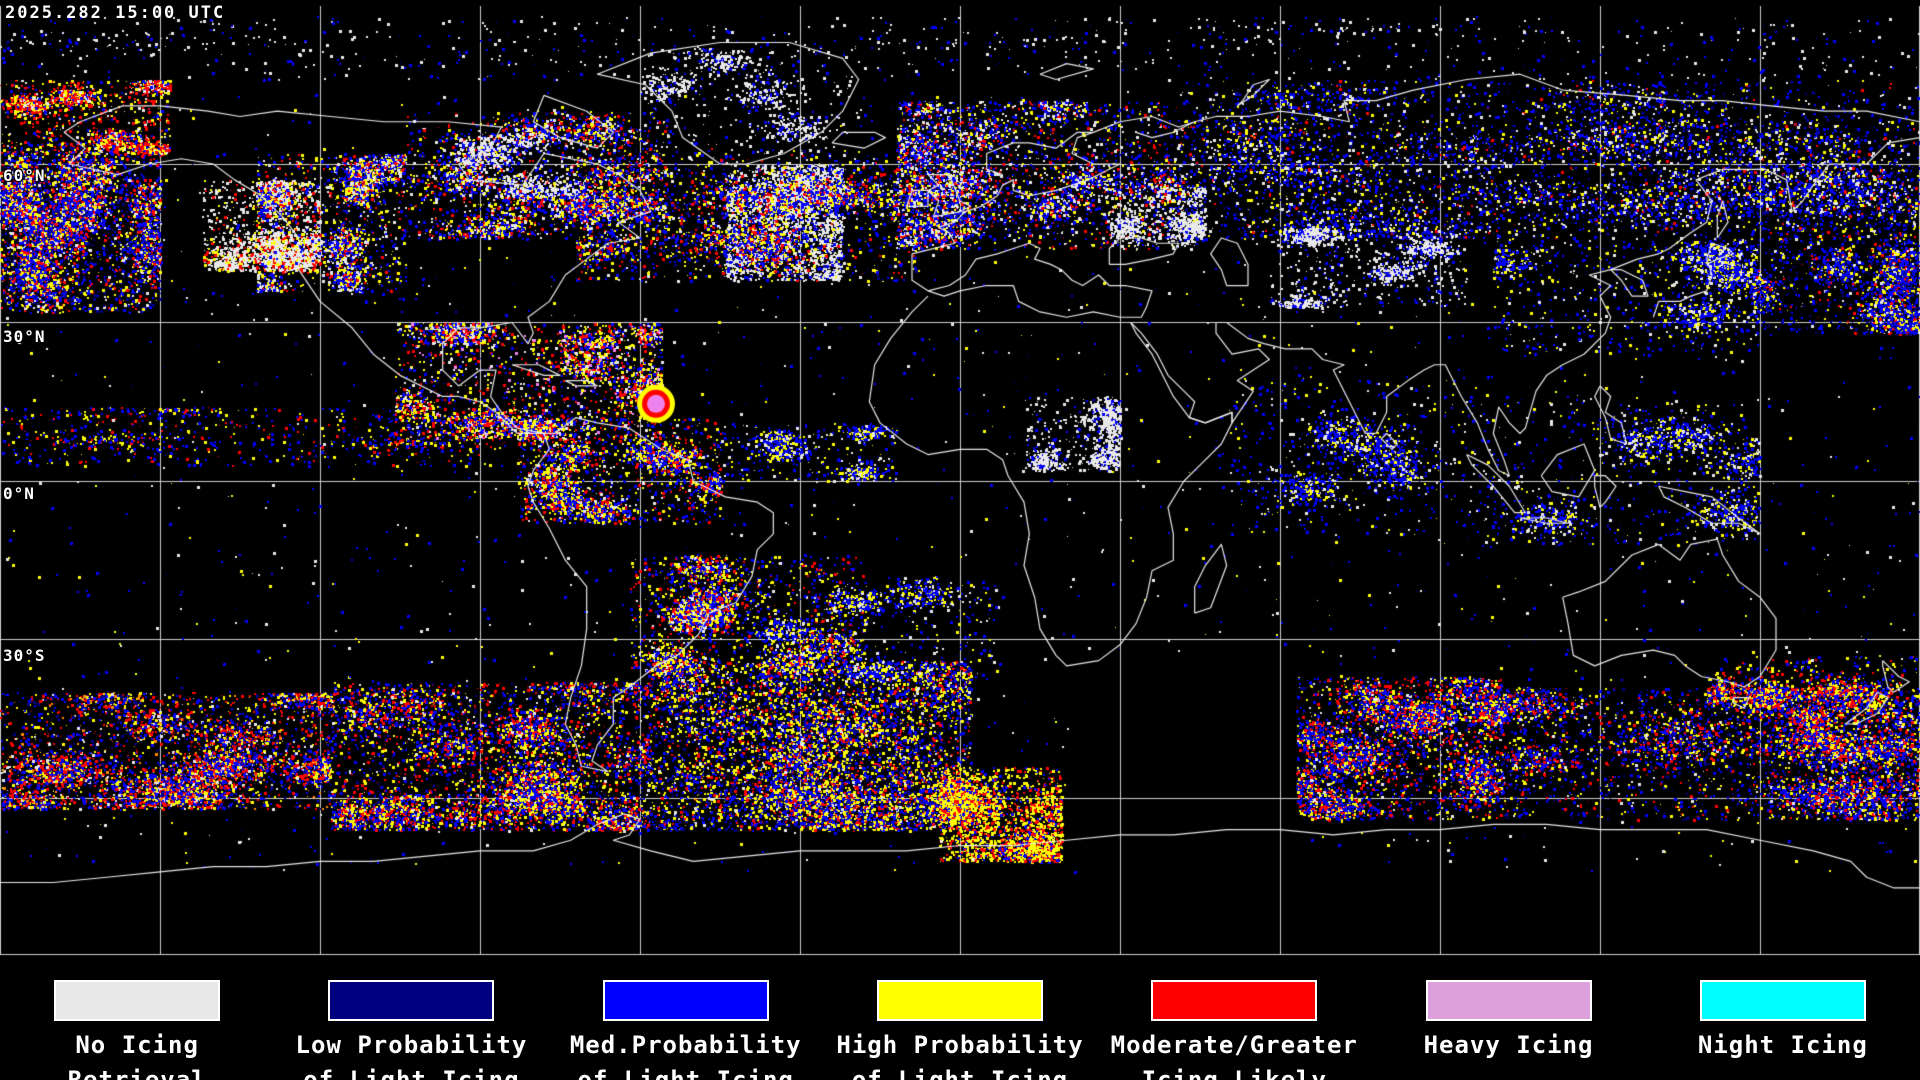 The width and height of the screenshot is (1920, 1080). Describe the element at coordinates (685, 1055) in the screenshot. I see `legend-label: Med.Probability of Light Icing` at that location.